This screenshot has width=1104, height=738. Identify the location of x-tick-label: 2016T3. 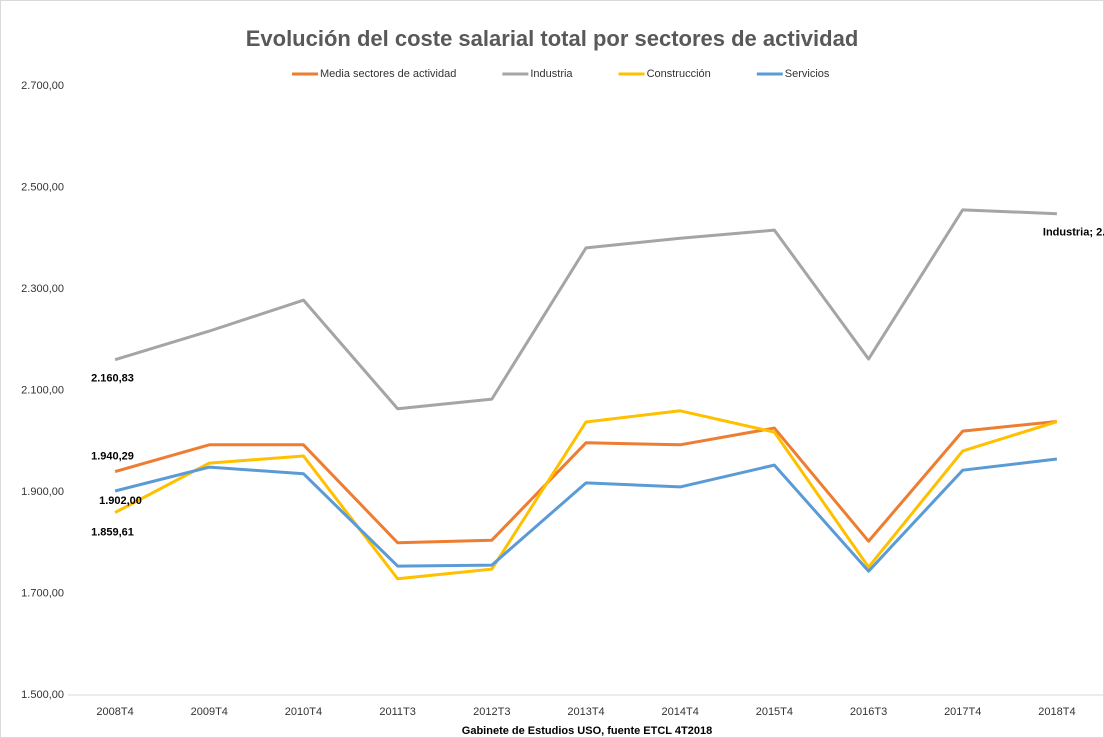
(868, 712).